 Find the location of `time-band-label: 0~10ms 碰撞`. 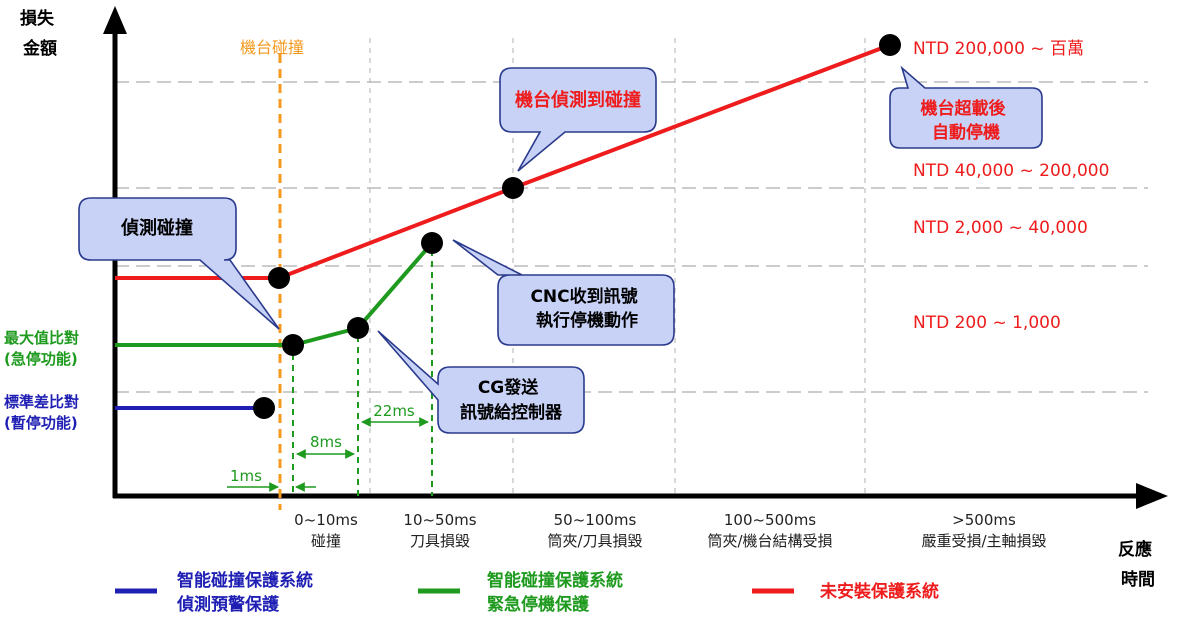

time-band-label: 0~10ms 碰撞 is located at coordinates (326, 530).